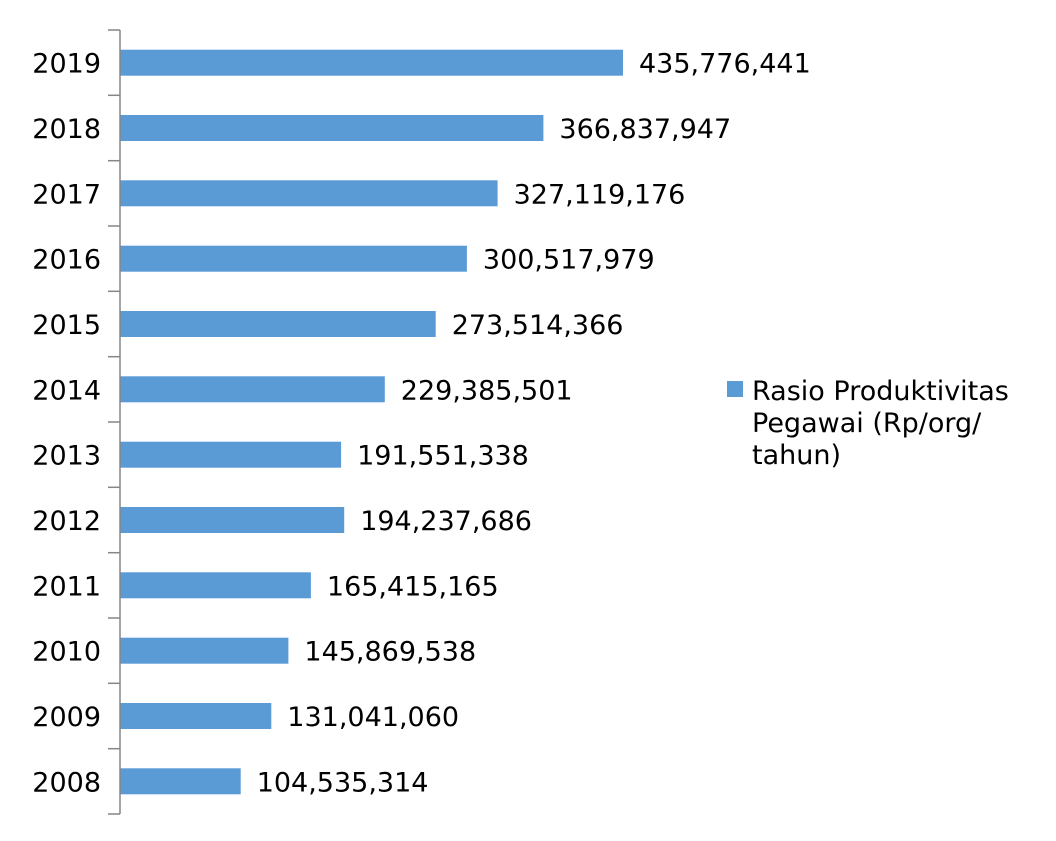 The image size is (1056, 841). What do you see at coordinates (390, 652) in the screenshot?
I see `value-label-2010: 145,869,538` at bounding box center [390, 652].